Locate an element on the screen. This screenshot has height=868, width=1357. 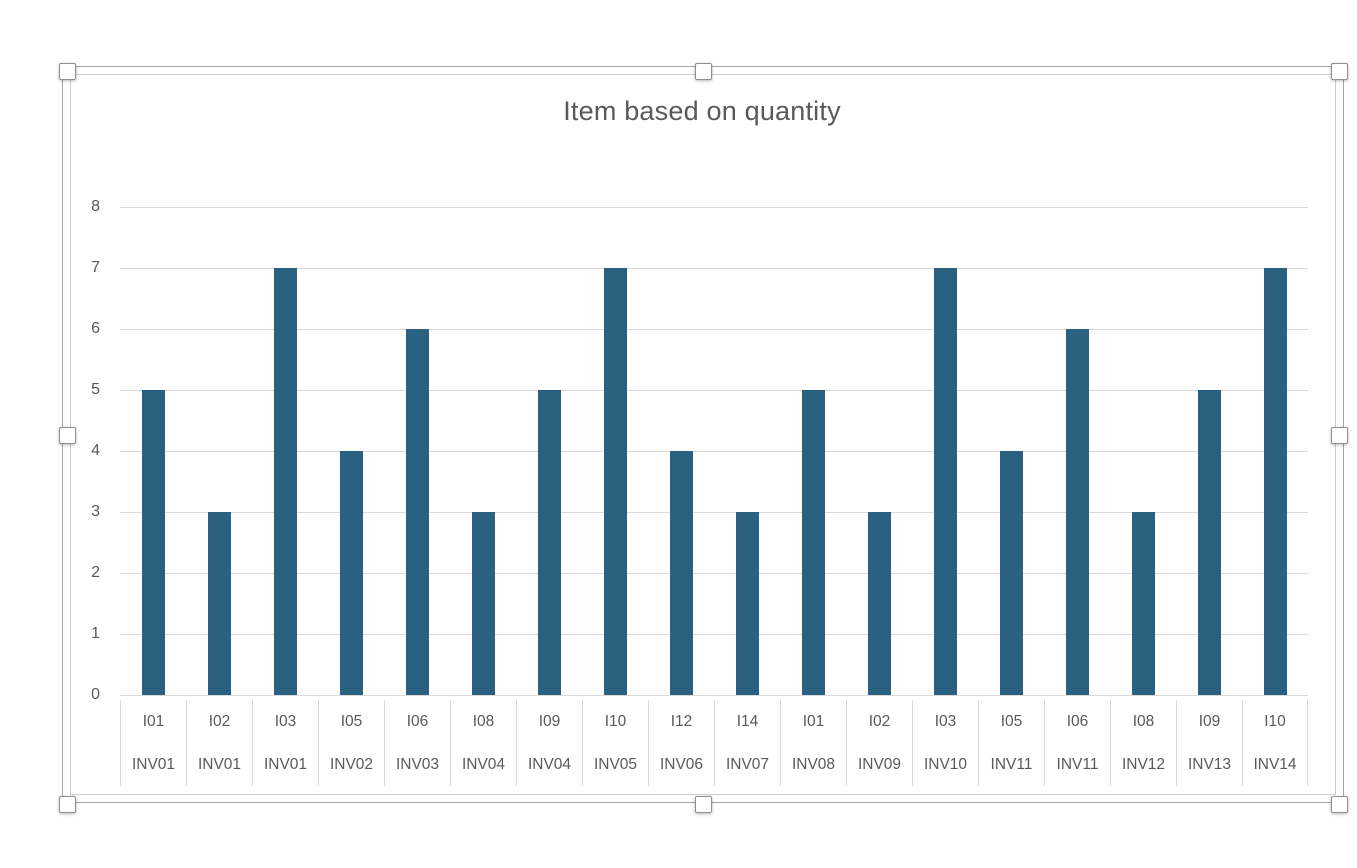
item-label: I12 is located at coordinates (681, 721).